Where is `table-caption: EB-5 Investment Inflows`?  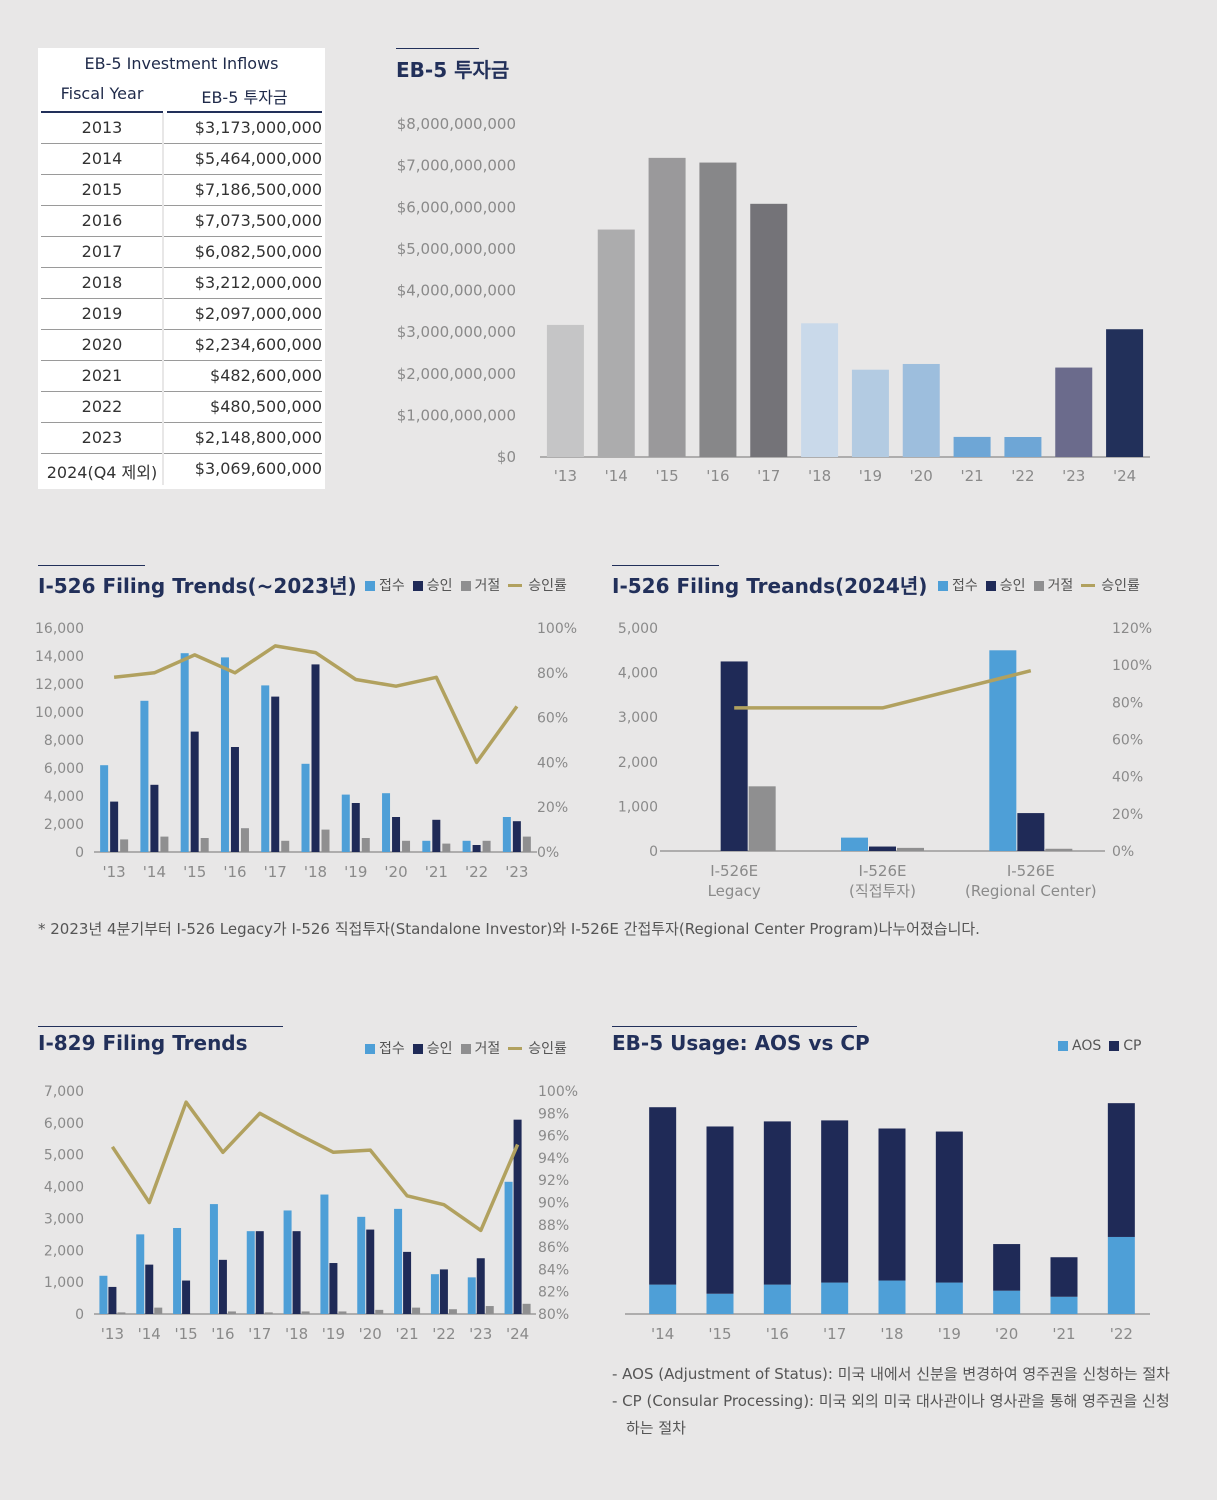 table-caption: EB-5 Investment Inflows is located at coordinates (181, 63).